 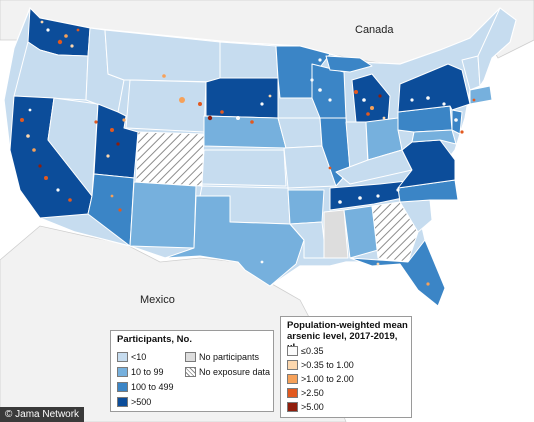 I want to click on legend-item-as-gt25: >2.50, so click(x=305, y=392).